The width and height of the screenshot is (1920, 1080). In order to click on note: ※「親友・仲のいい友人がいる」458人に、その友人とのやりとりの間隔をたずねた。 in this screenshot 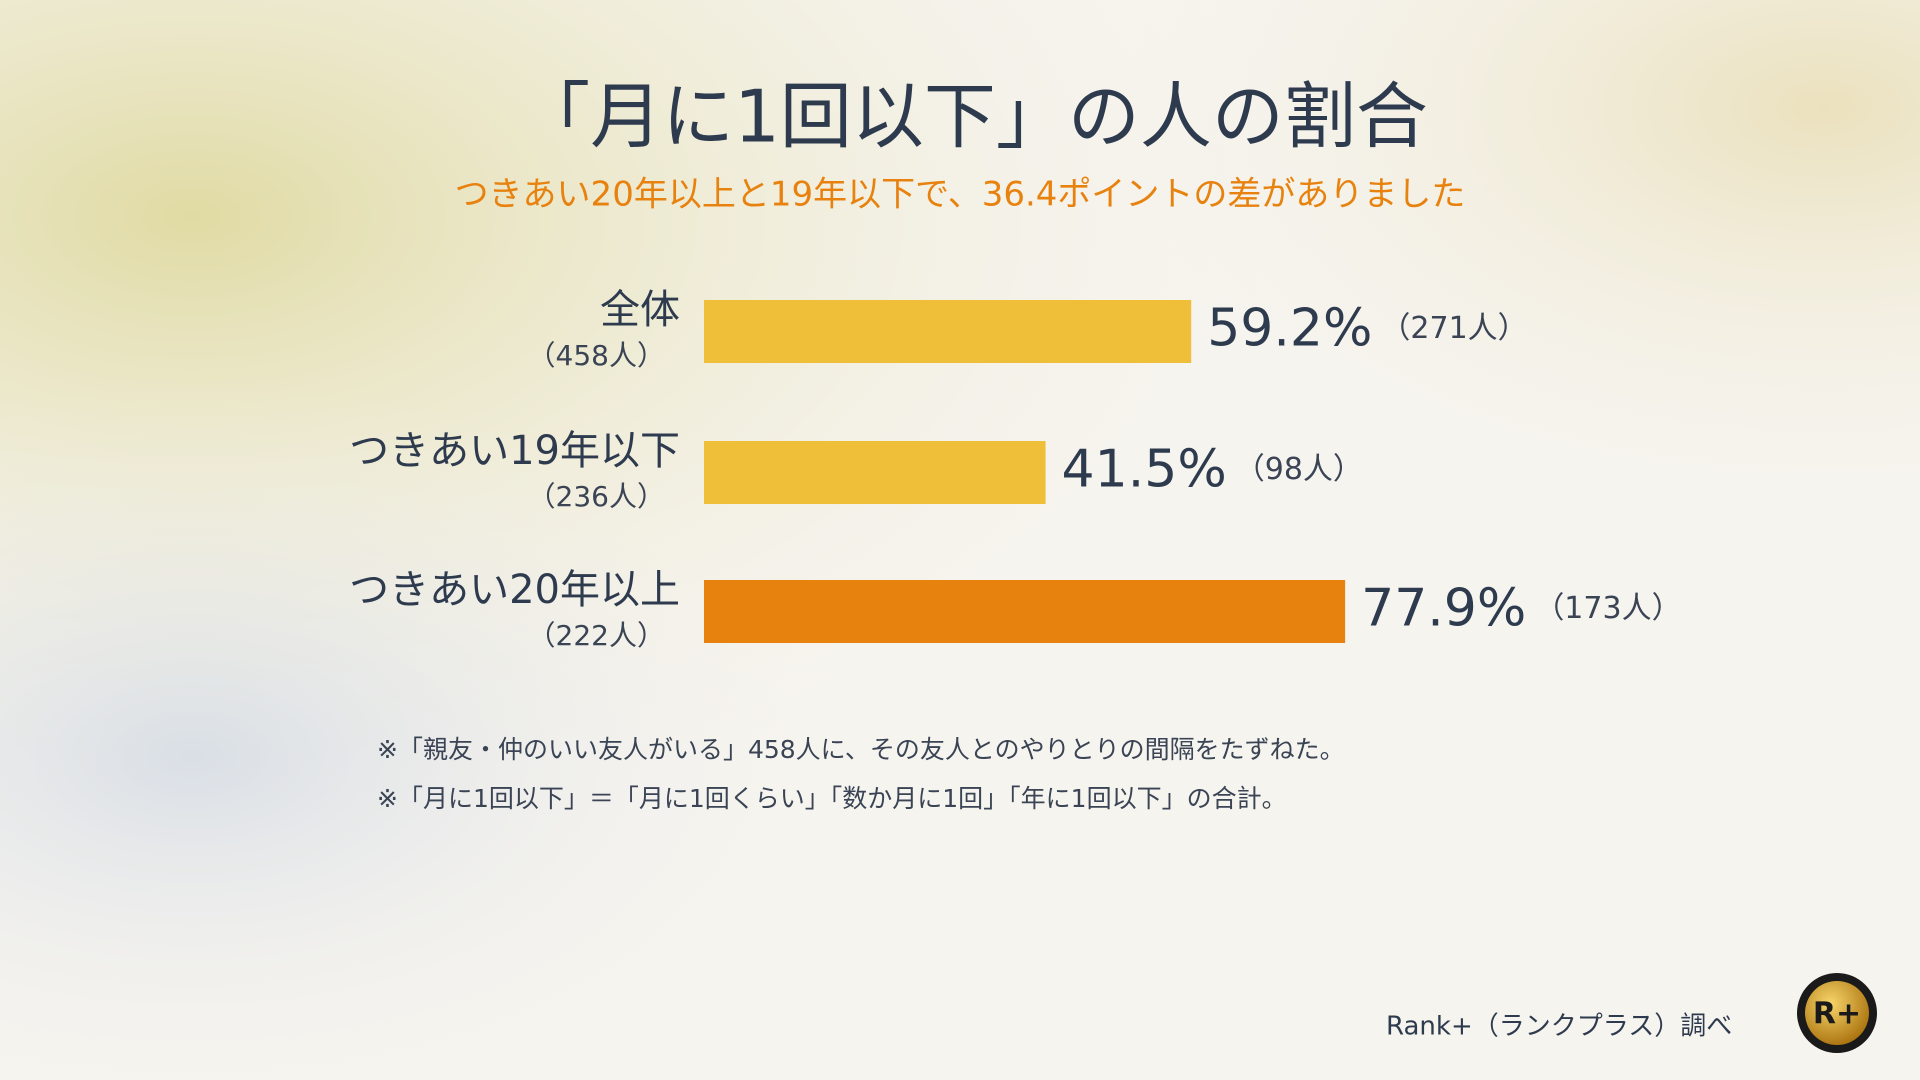, I will do `click(861, 749)`.